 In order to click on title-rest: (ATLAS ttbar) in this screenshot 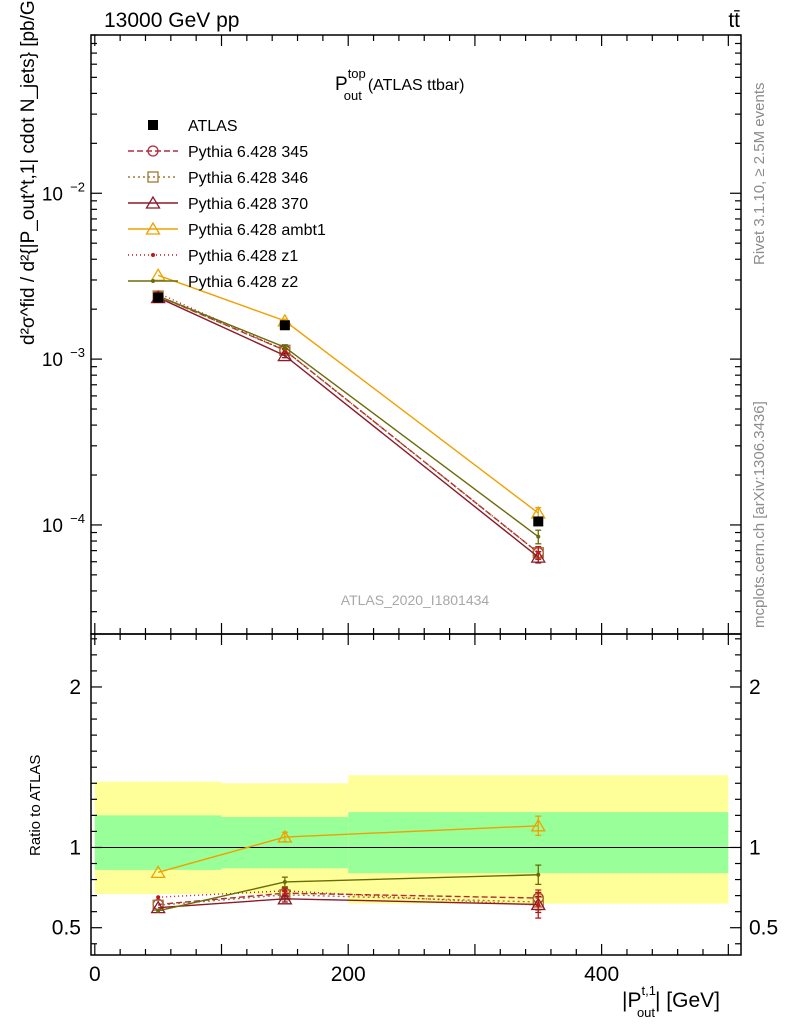, I will do `click(416, 85)`.